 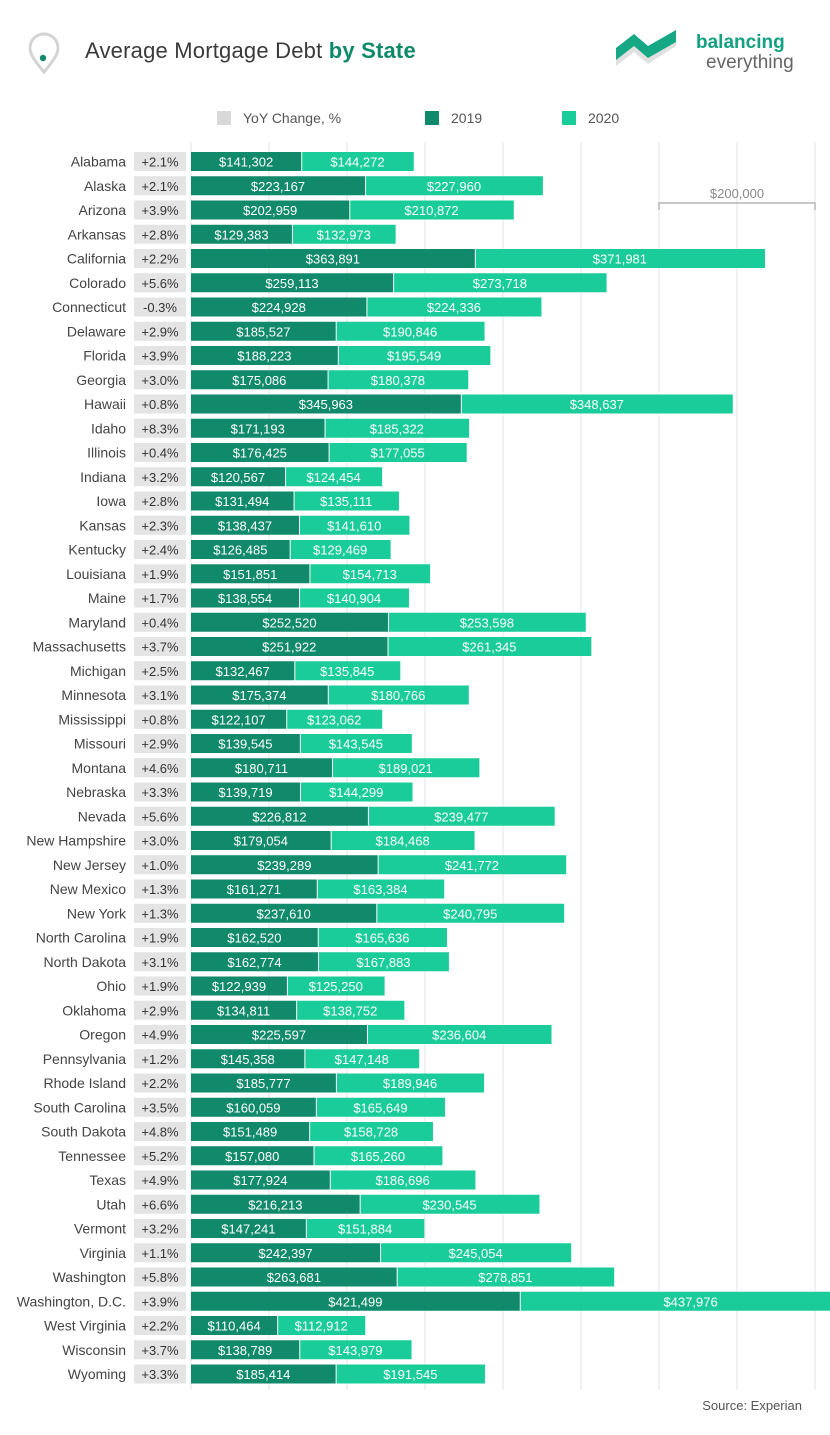 I want to click on category-label: Montana, so click(x=99, y=768).